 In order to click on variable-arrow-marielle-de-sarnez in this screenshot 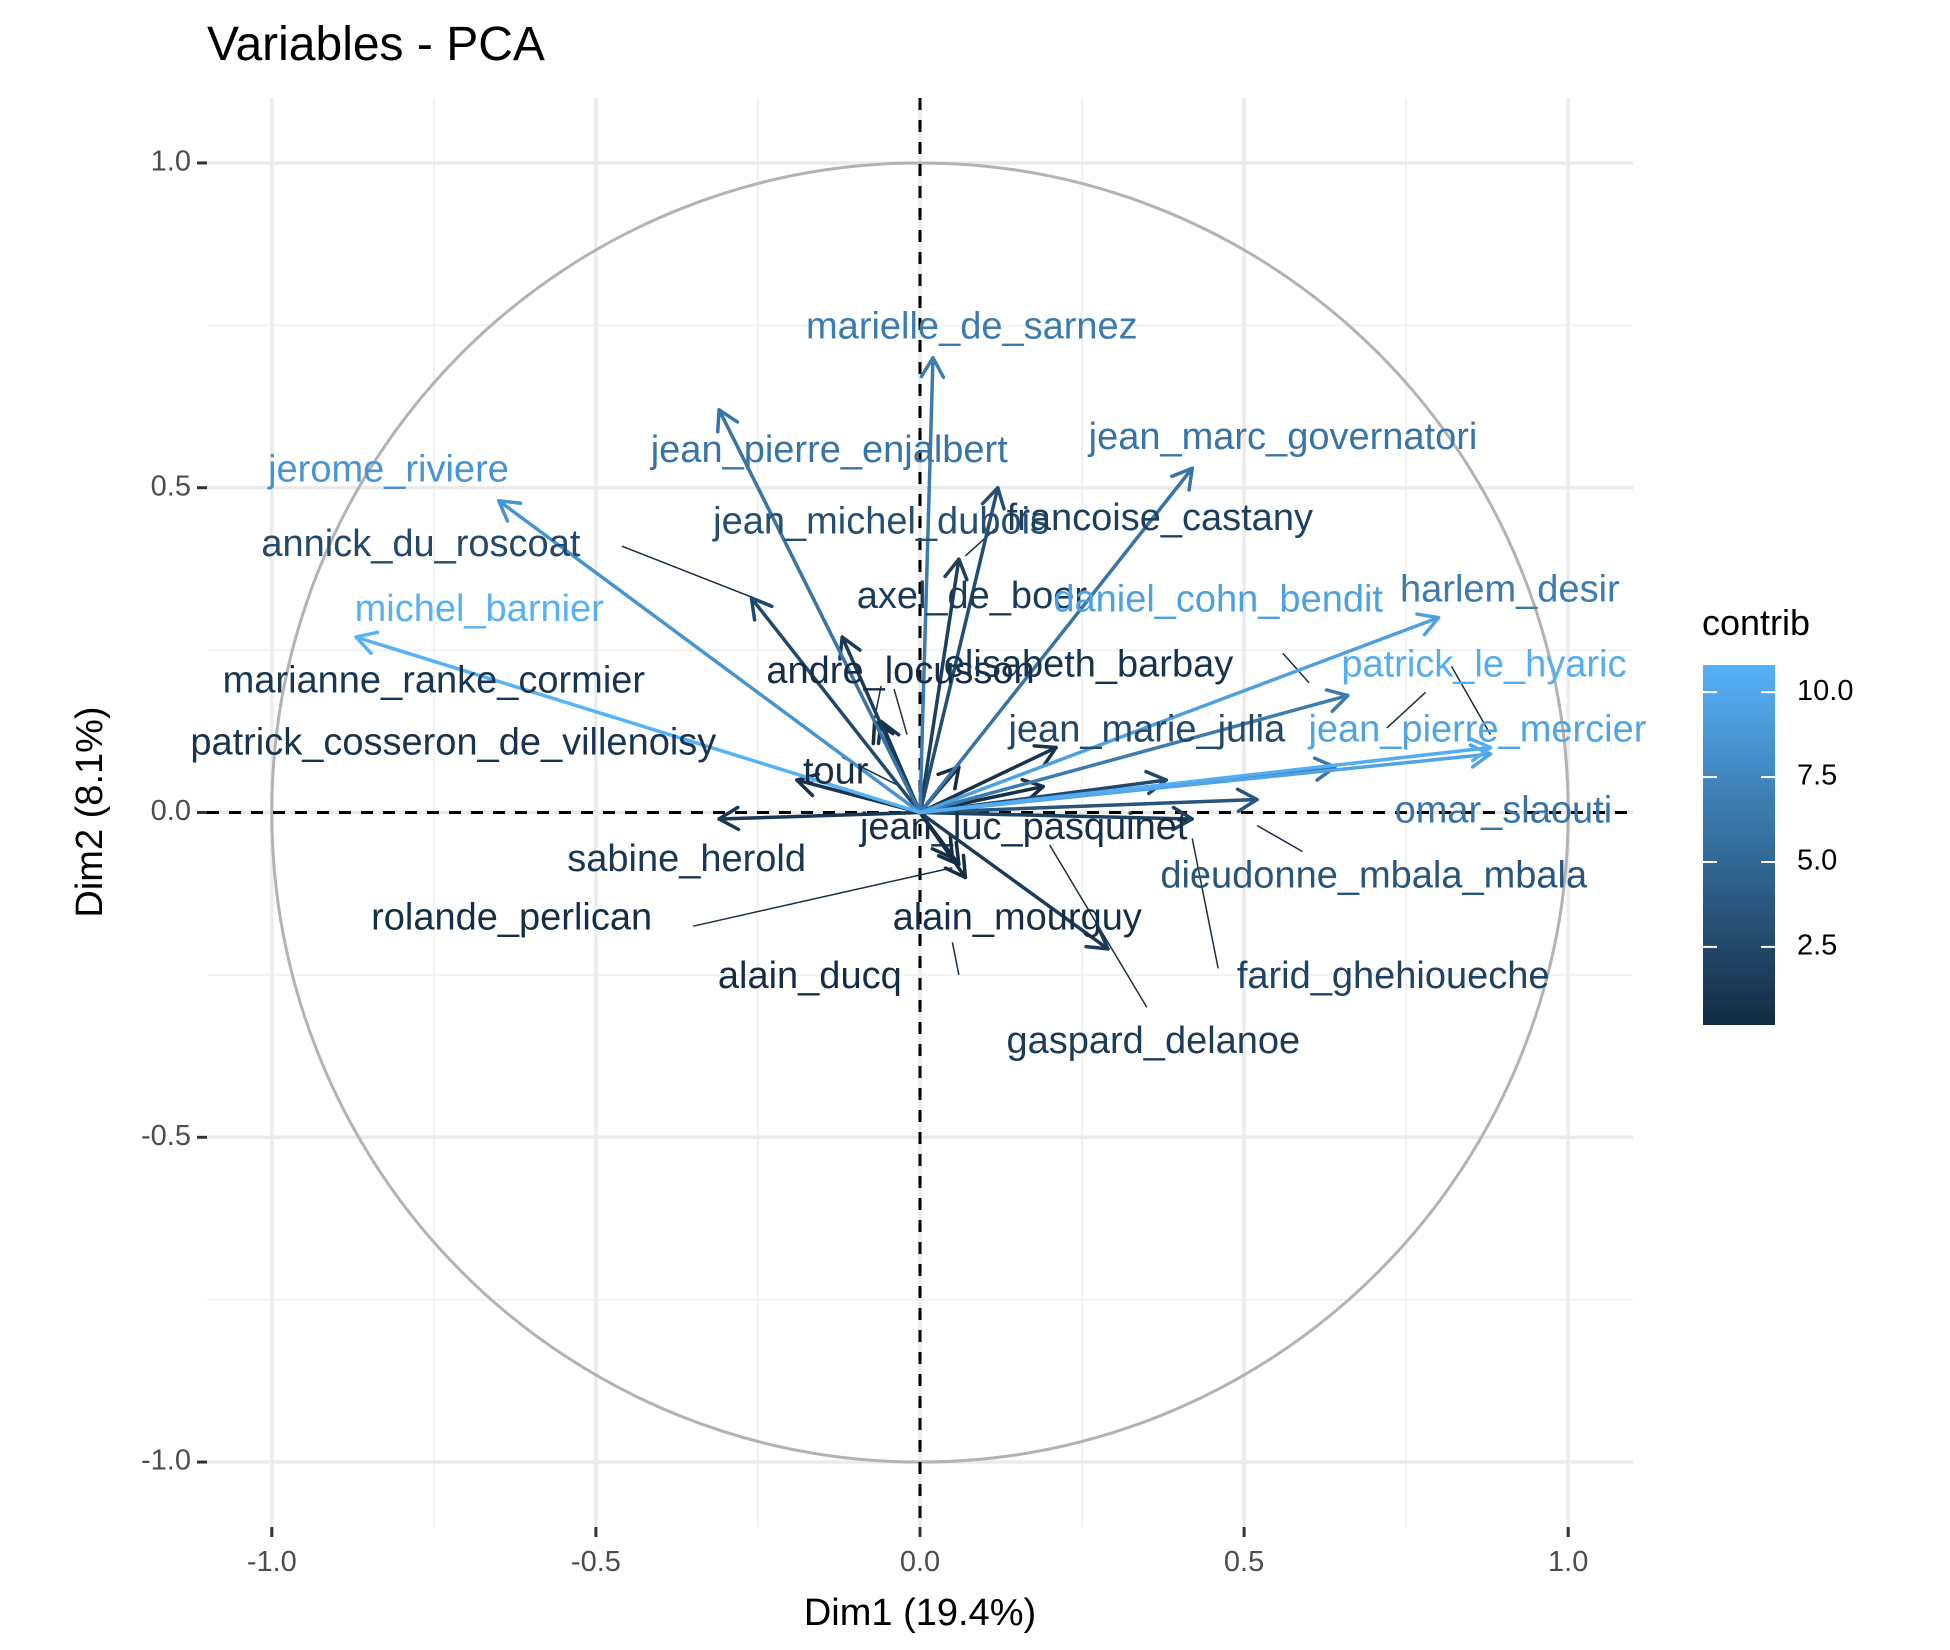, I will do `click(932, 585)`.